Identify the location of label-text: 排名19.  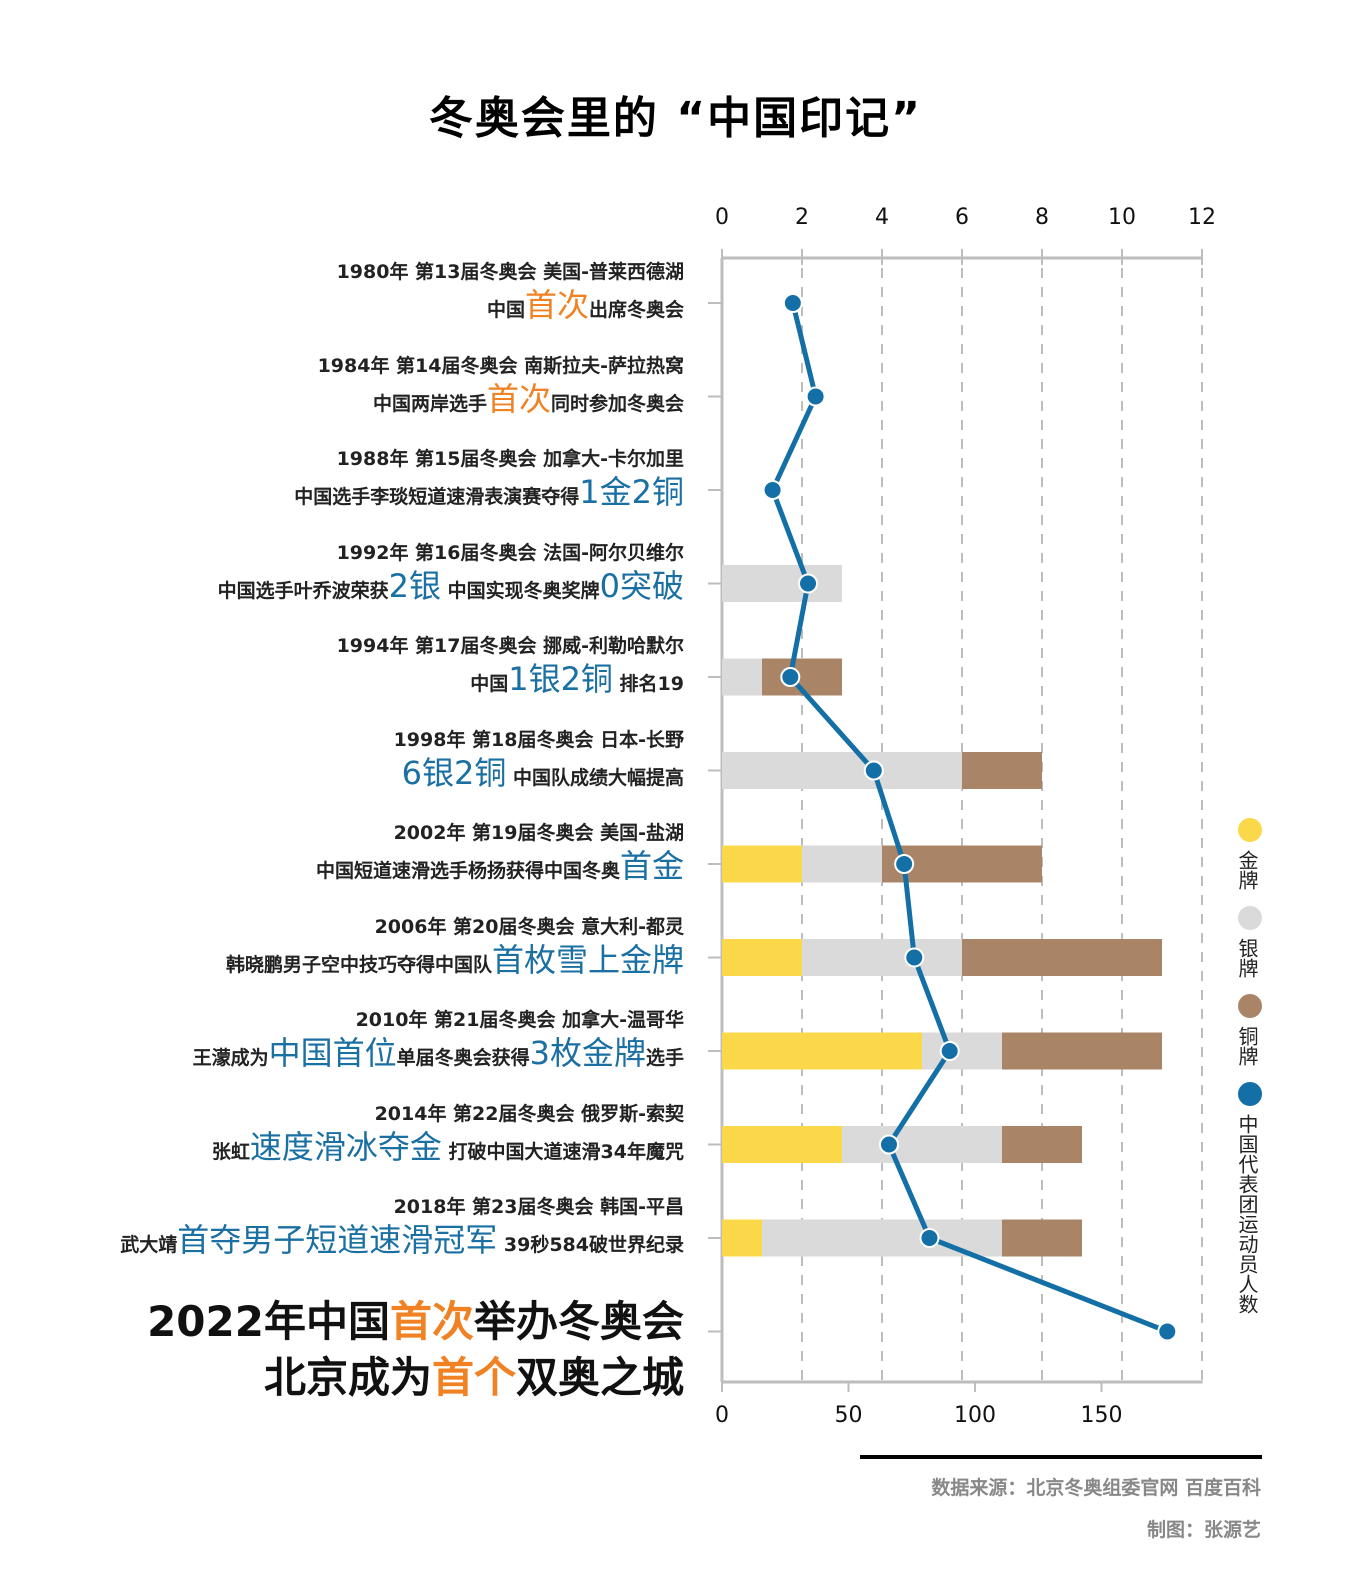
(648, 684).